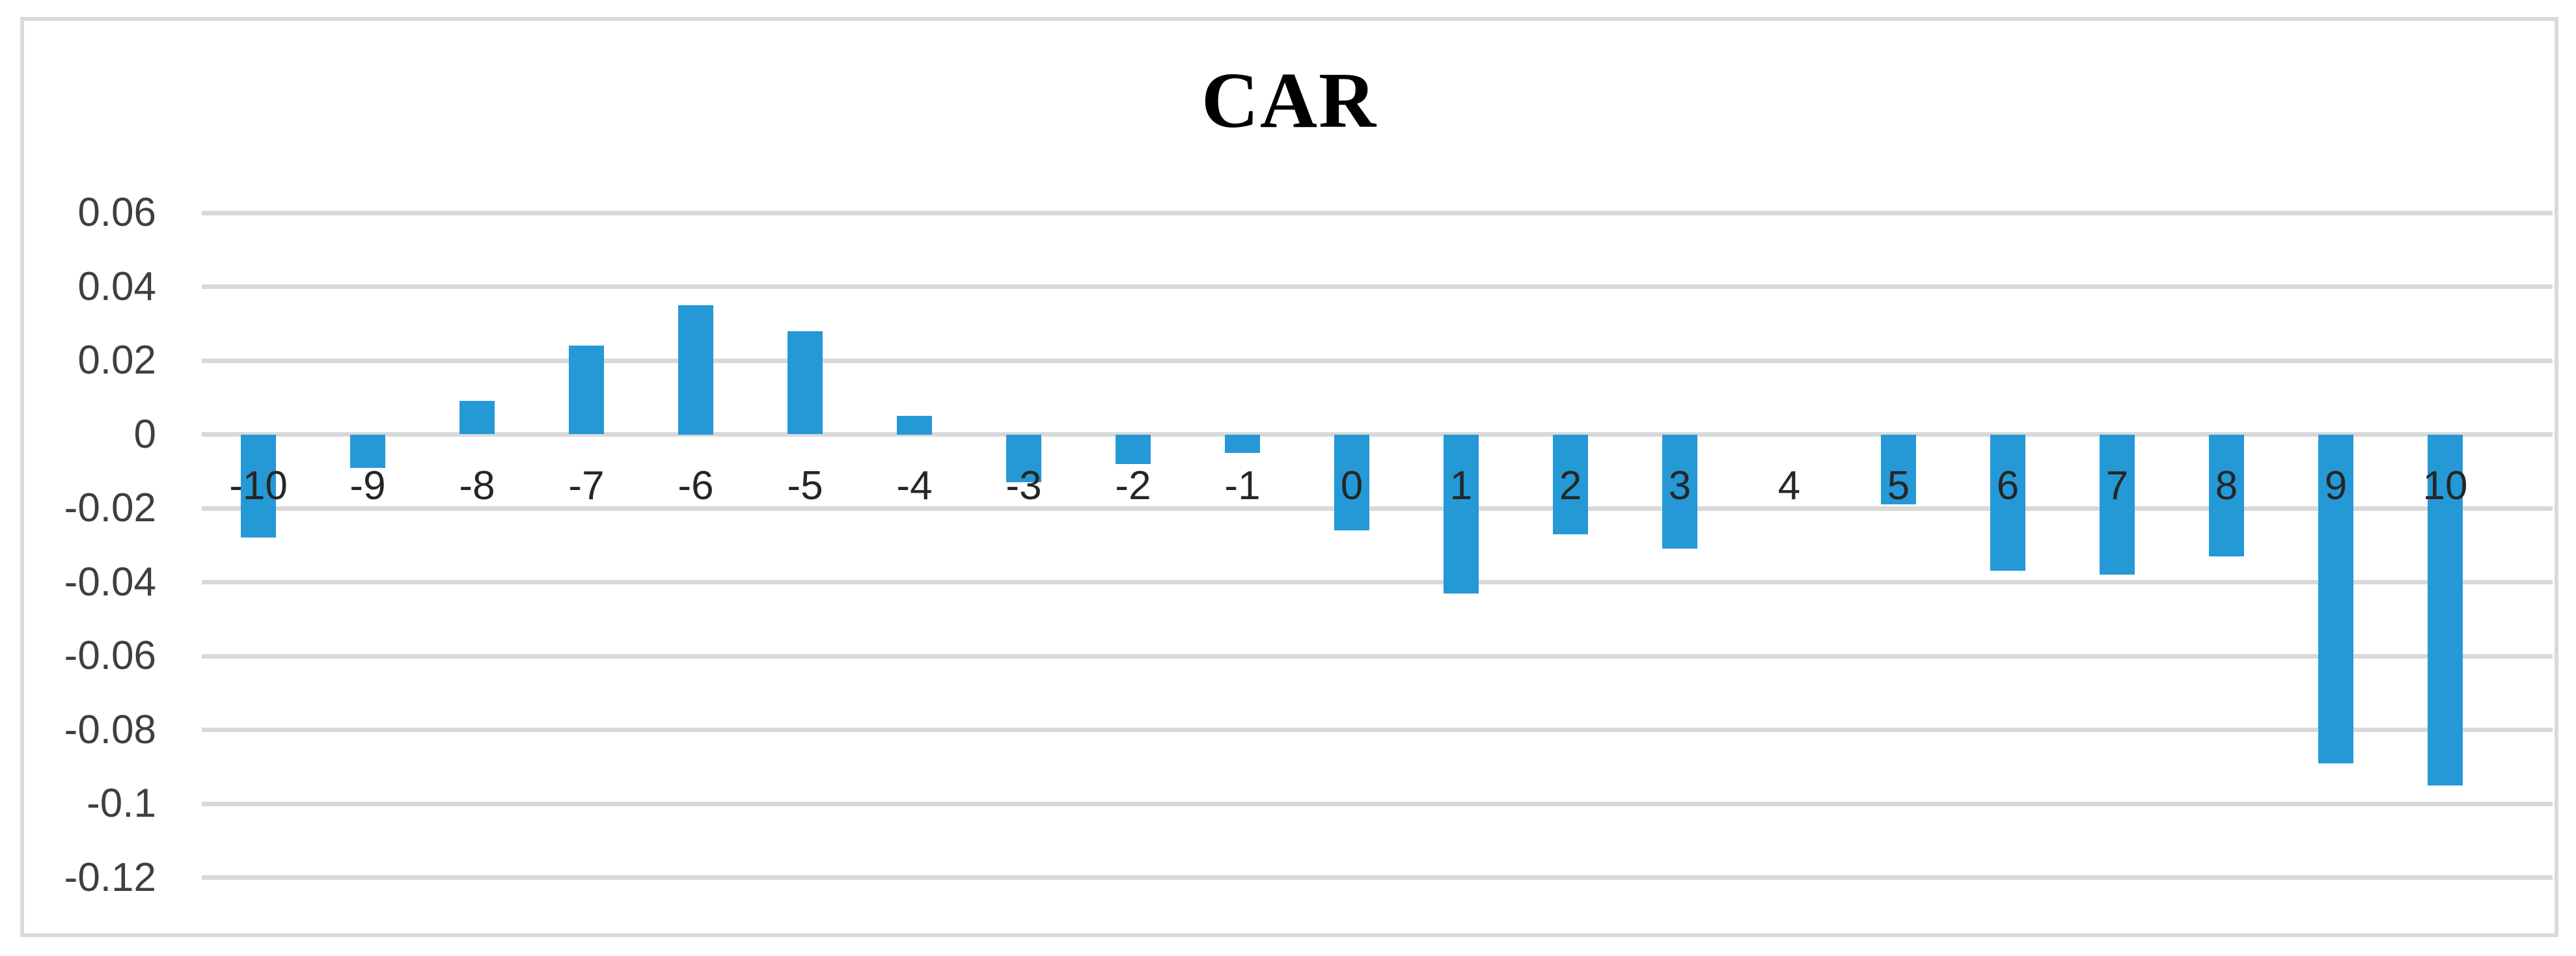  Describe the element at coordinates (2336, 485) in the screenshot. I see `x-axis-tick-label: 9` at that location.